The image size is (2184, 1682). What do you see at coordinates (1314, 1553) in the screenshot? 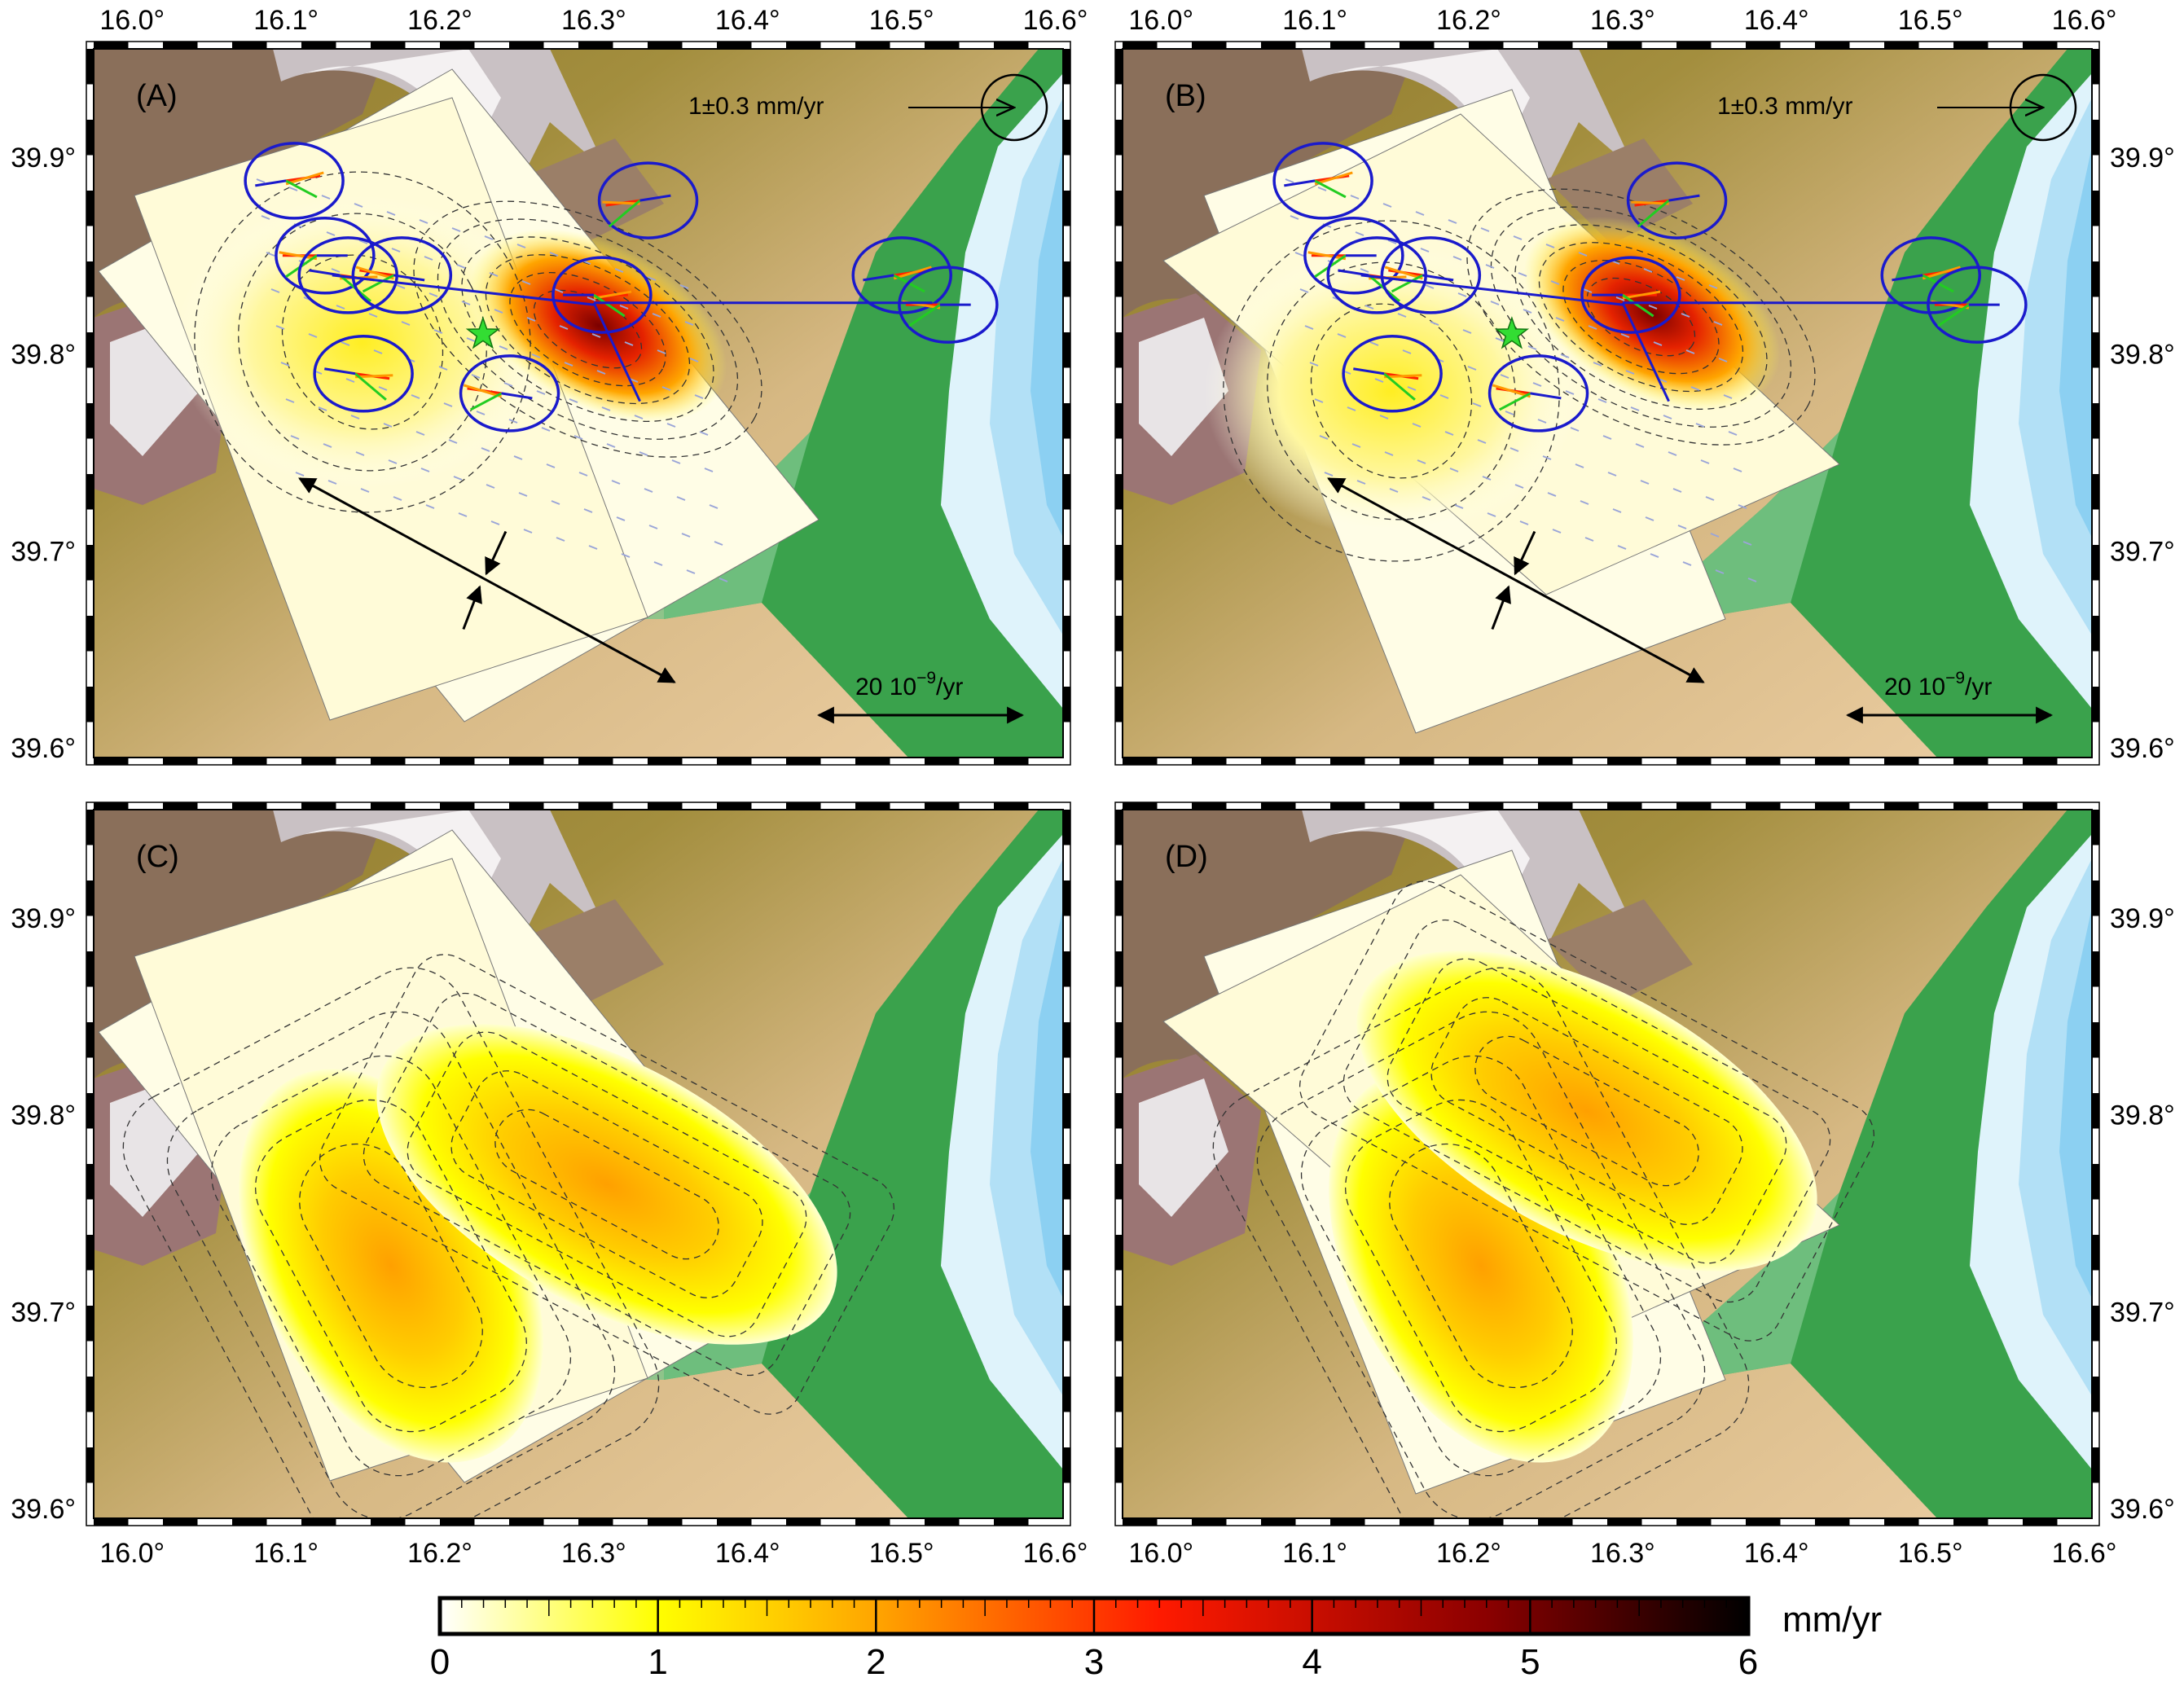
I see `longitude-tick-label: 16.1°` at bounding box center [1314, 1553].